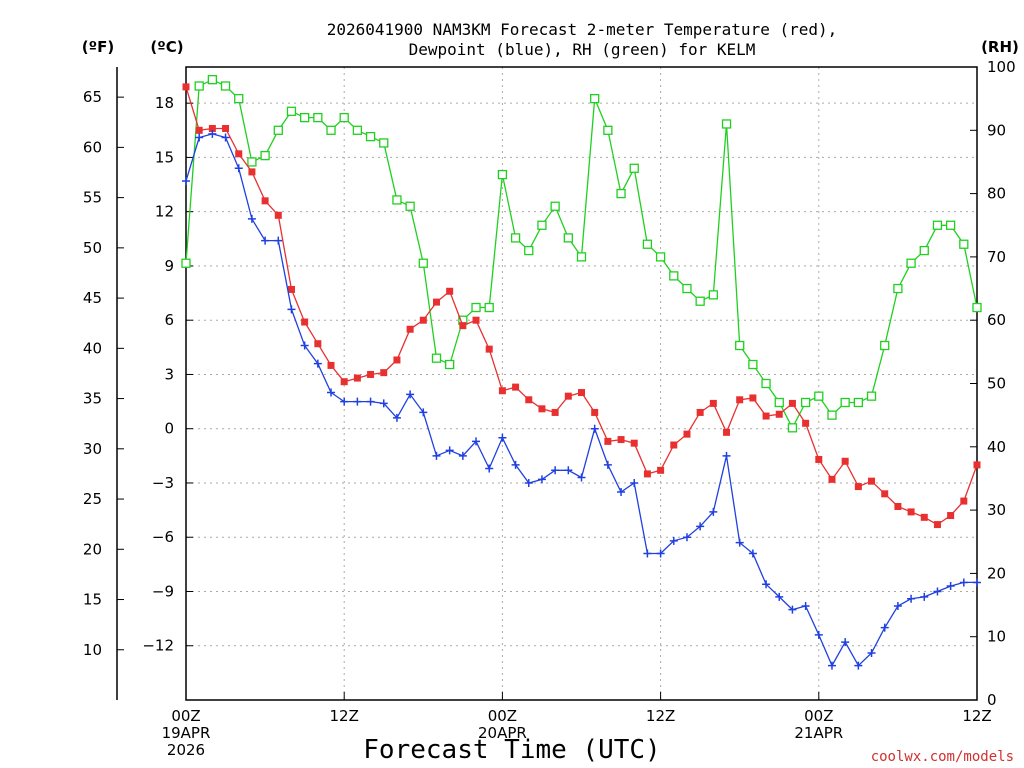 This screenshot has width=1024, height=768. Describe the element at coordinates (92, 298) in the screenshot. I see `f-tick-label-4: 45` at that location.